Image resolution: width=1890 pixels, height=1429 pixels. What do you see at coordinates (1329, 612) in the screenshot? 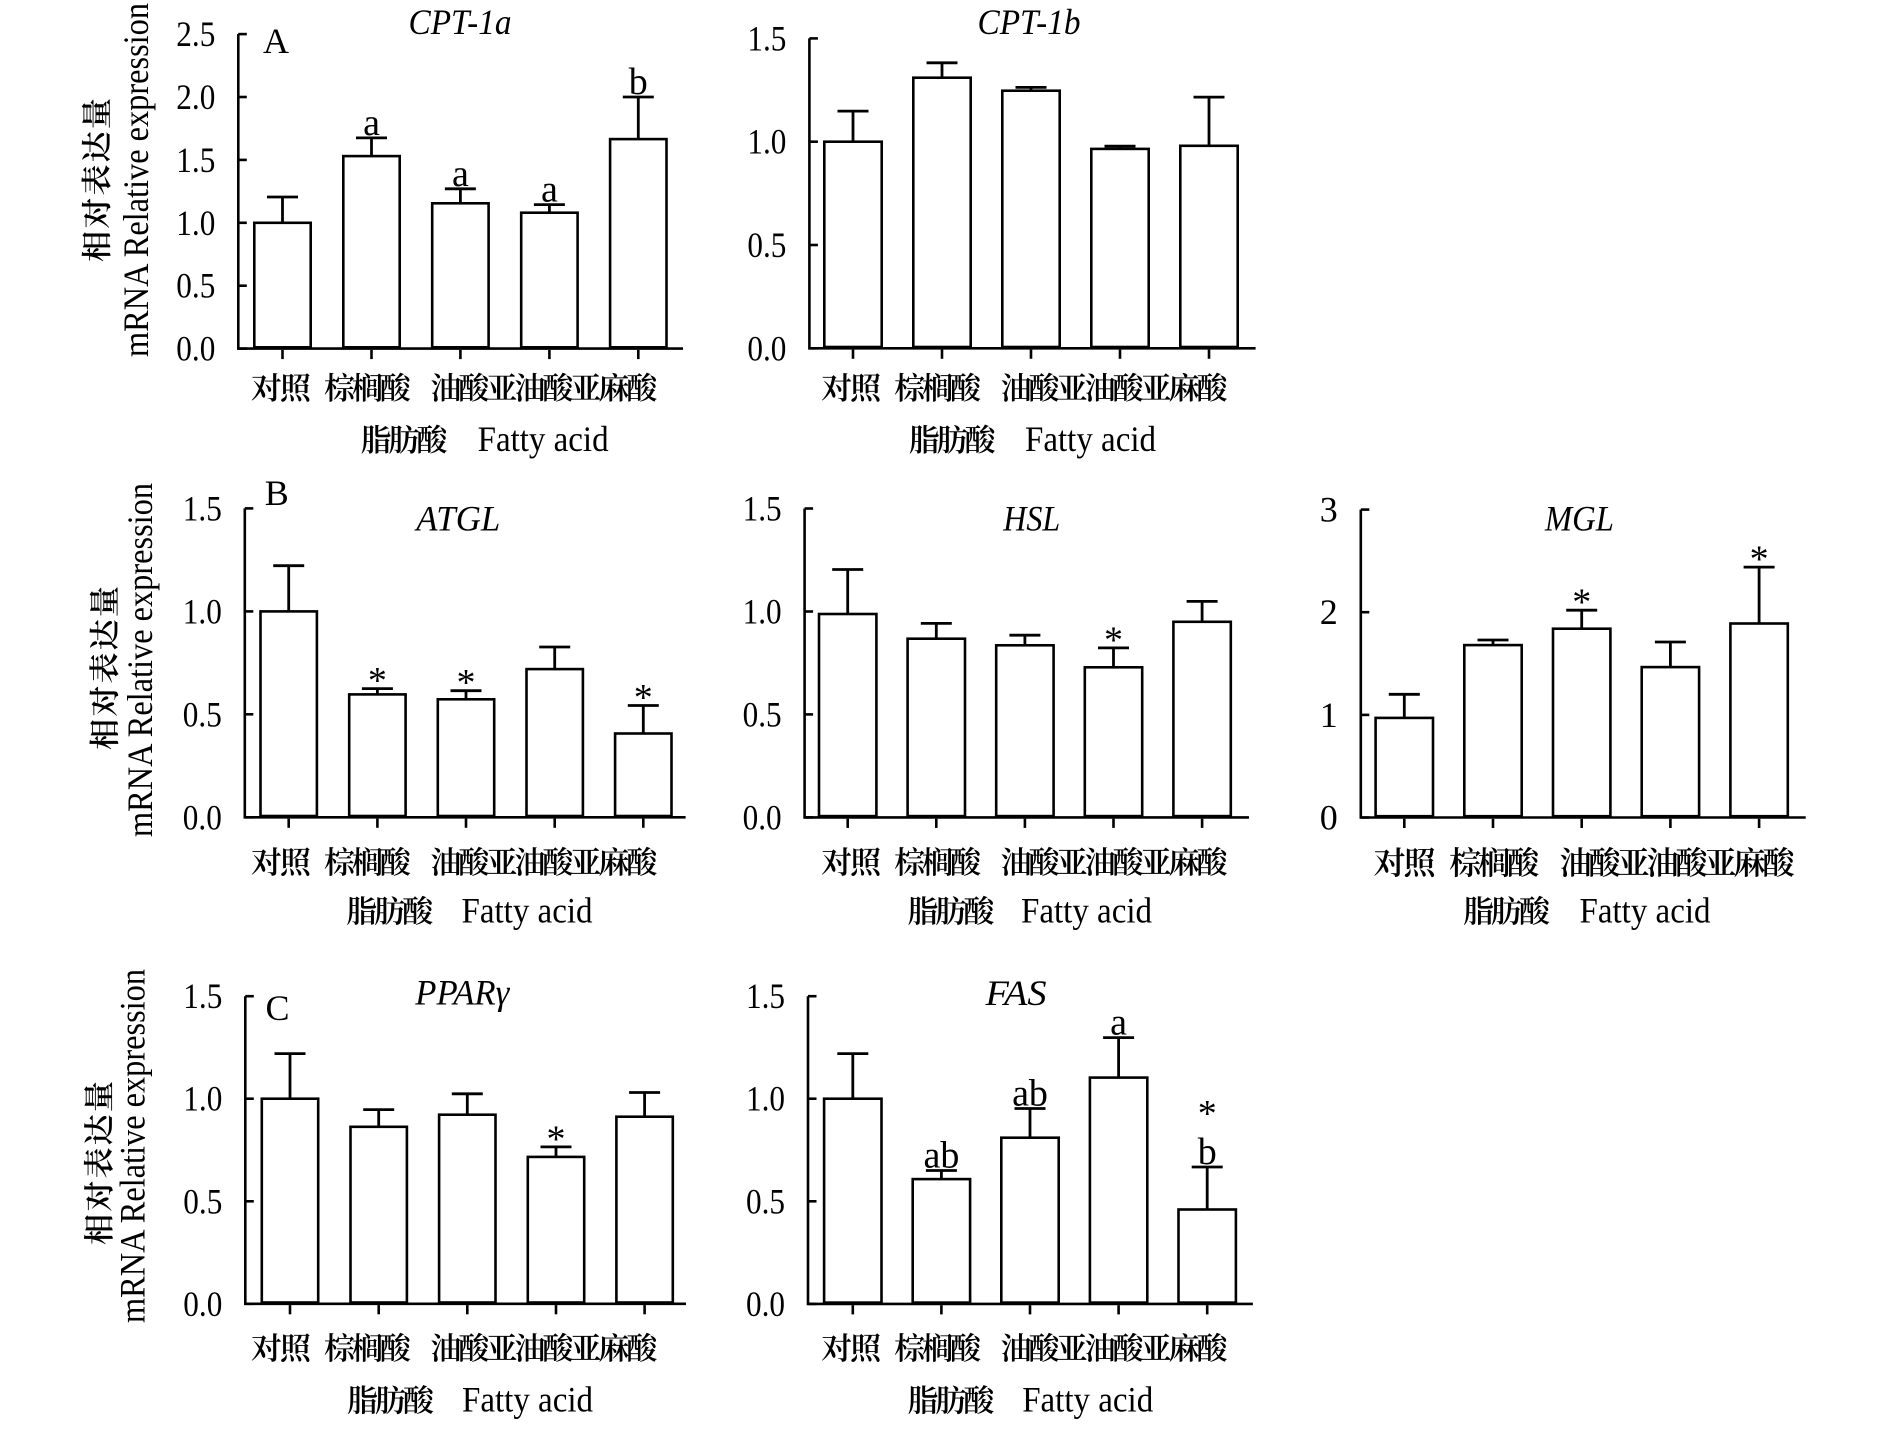
I see `svg-text: 2` at bounding box center [1329, 612].